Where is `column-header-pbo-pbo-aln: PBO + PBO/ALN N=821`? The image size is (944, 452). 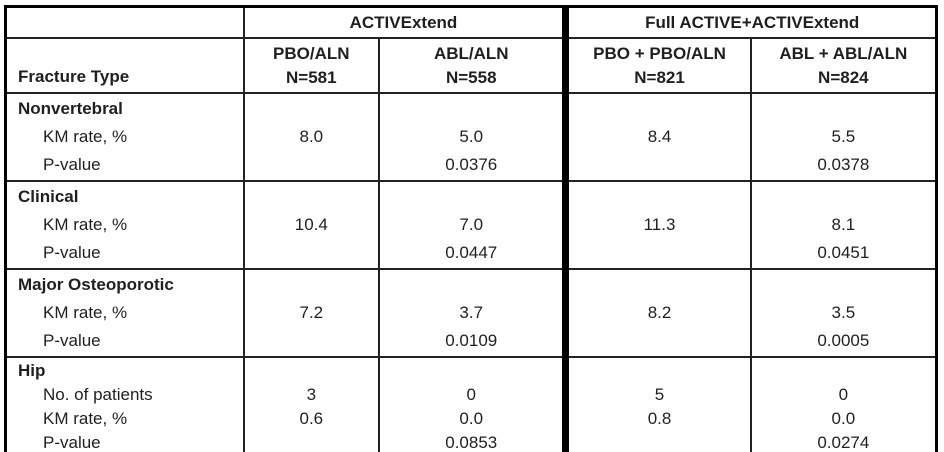 column-header-pbo-pbo-aln: PBO + PBO/ALN N=821 is located at coordinates (657, 65).